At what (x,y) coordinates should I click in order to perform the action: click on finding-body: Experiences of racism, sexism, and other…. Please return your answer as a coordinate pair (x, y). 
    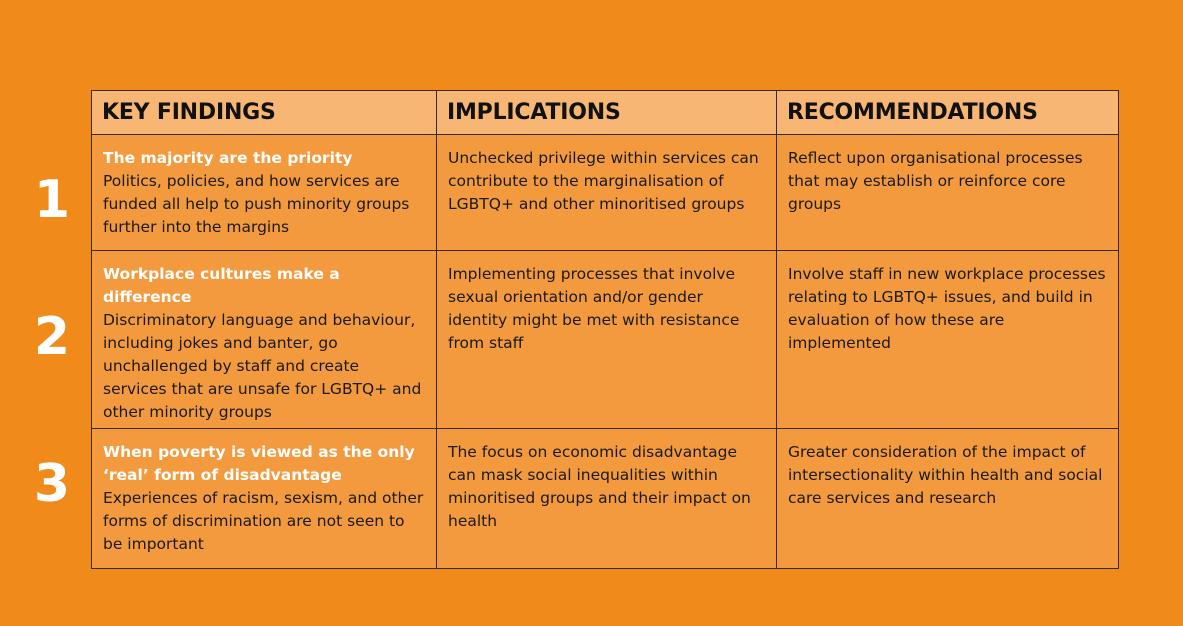
    Looking at the image, I should click on (263, 521).